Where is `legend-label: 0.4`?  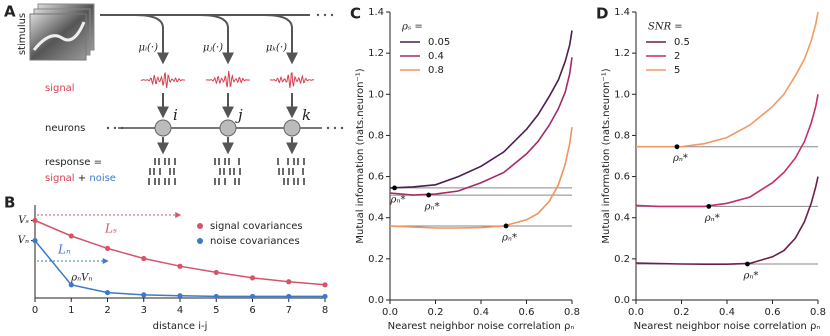
legend-label: 0.4 is located at coordinates (436, 56).